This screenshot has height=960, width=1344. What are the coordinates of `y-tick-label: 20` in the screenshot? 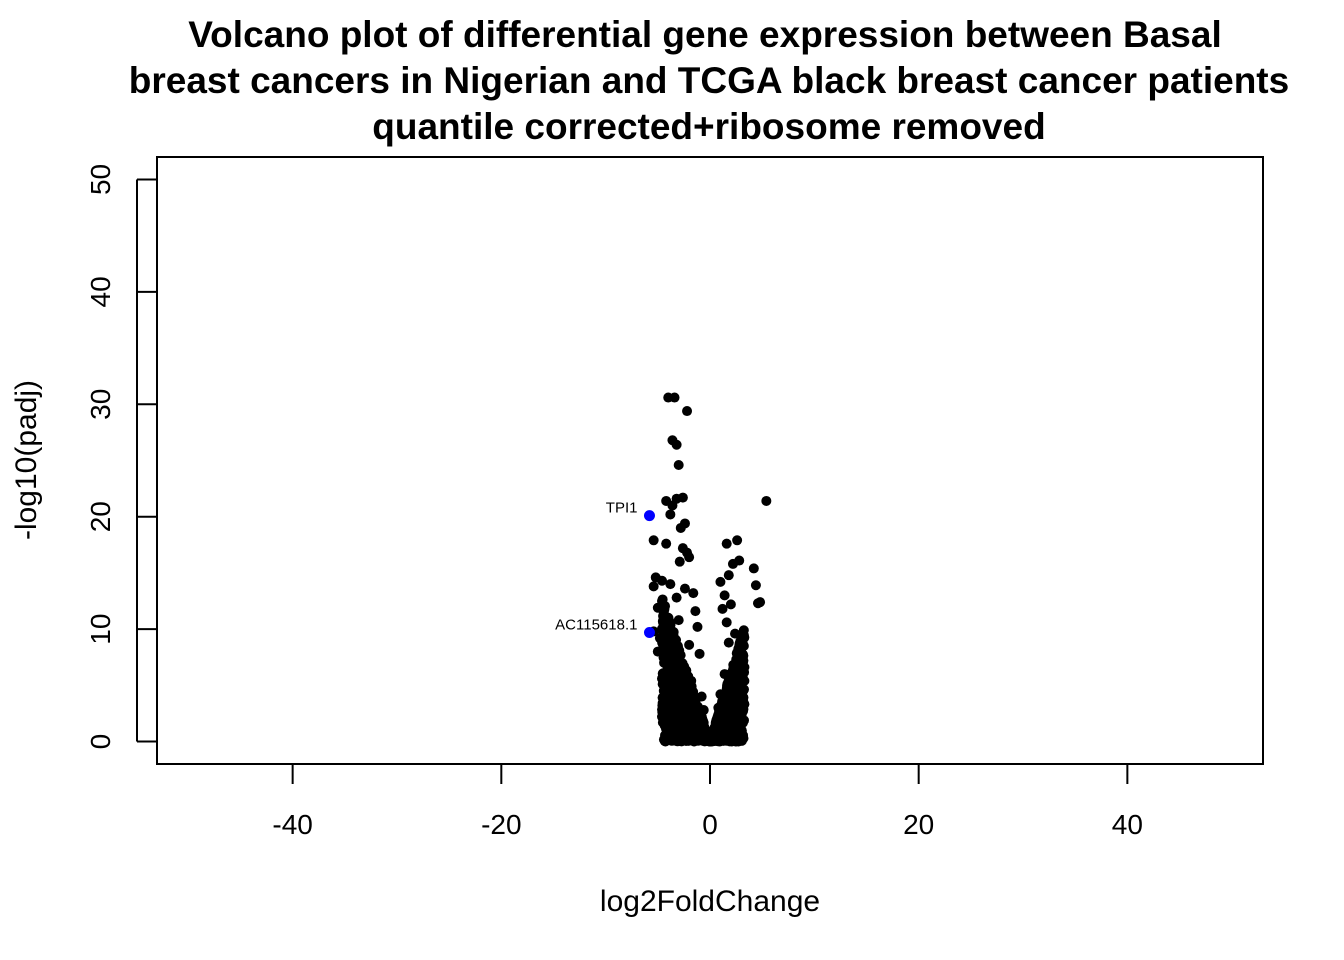 It's located at (100, 516).